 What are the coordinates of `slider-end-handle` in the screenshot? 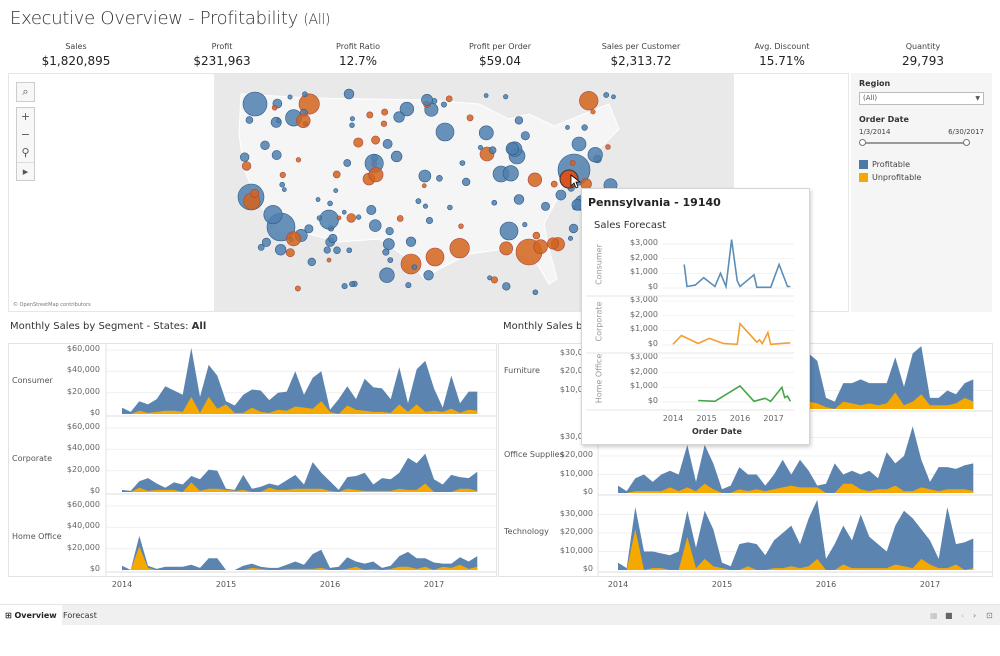 It's located at (966, 142).